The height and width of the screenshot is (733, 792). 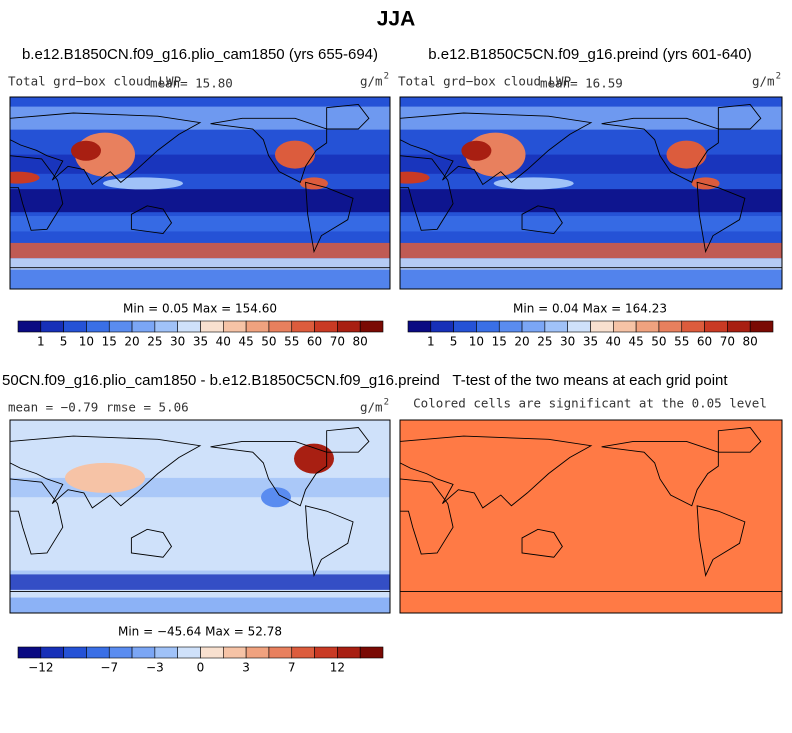 I want to click on colorbar-label: 60, so click(x=314, y=342).